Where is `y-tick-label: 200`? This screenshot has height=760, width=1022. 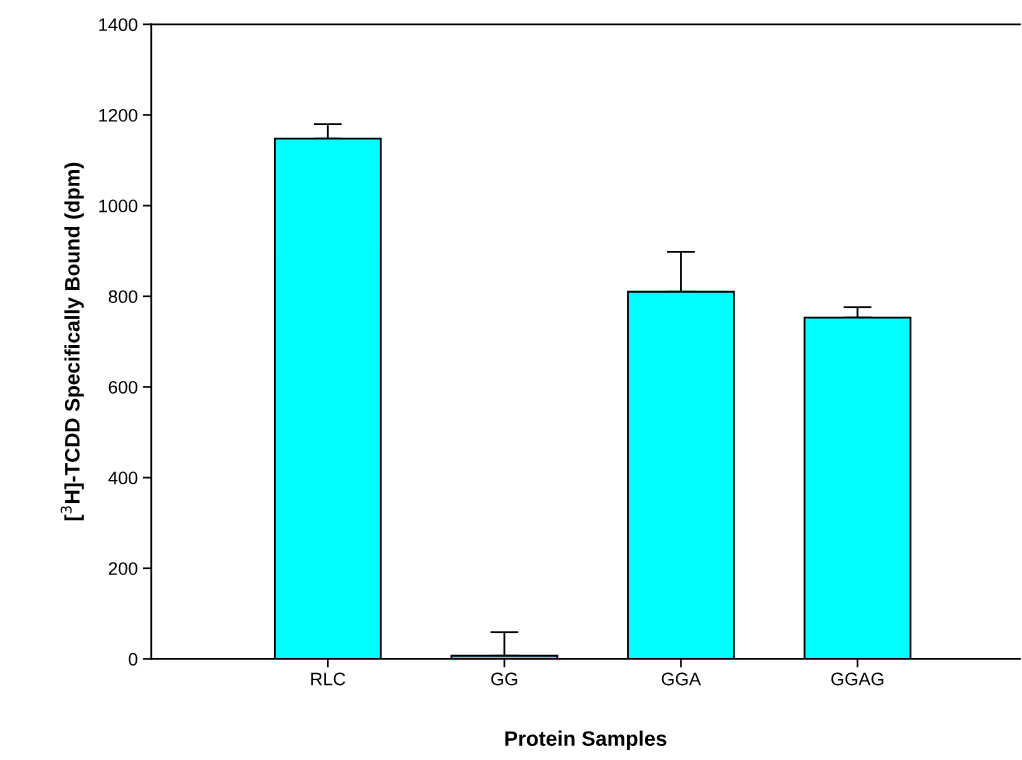
y-tick-label: 200 is located at coordinates (123, 568).